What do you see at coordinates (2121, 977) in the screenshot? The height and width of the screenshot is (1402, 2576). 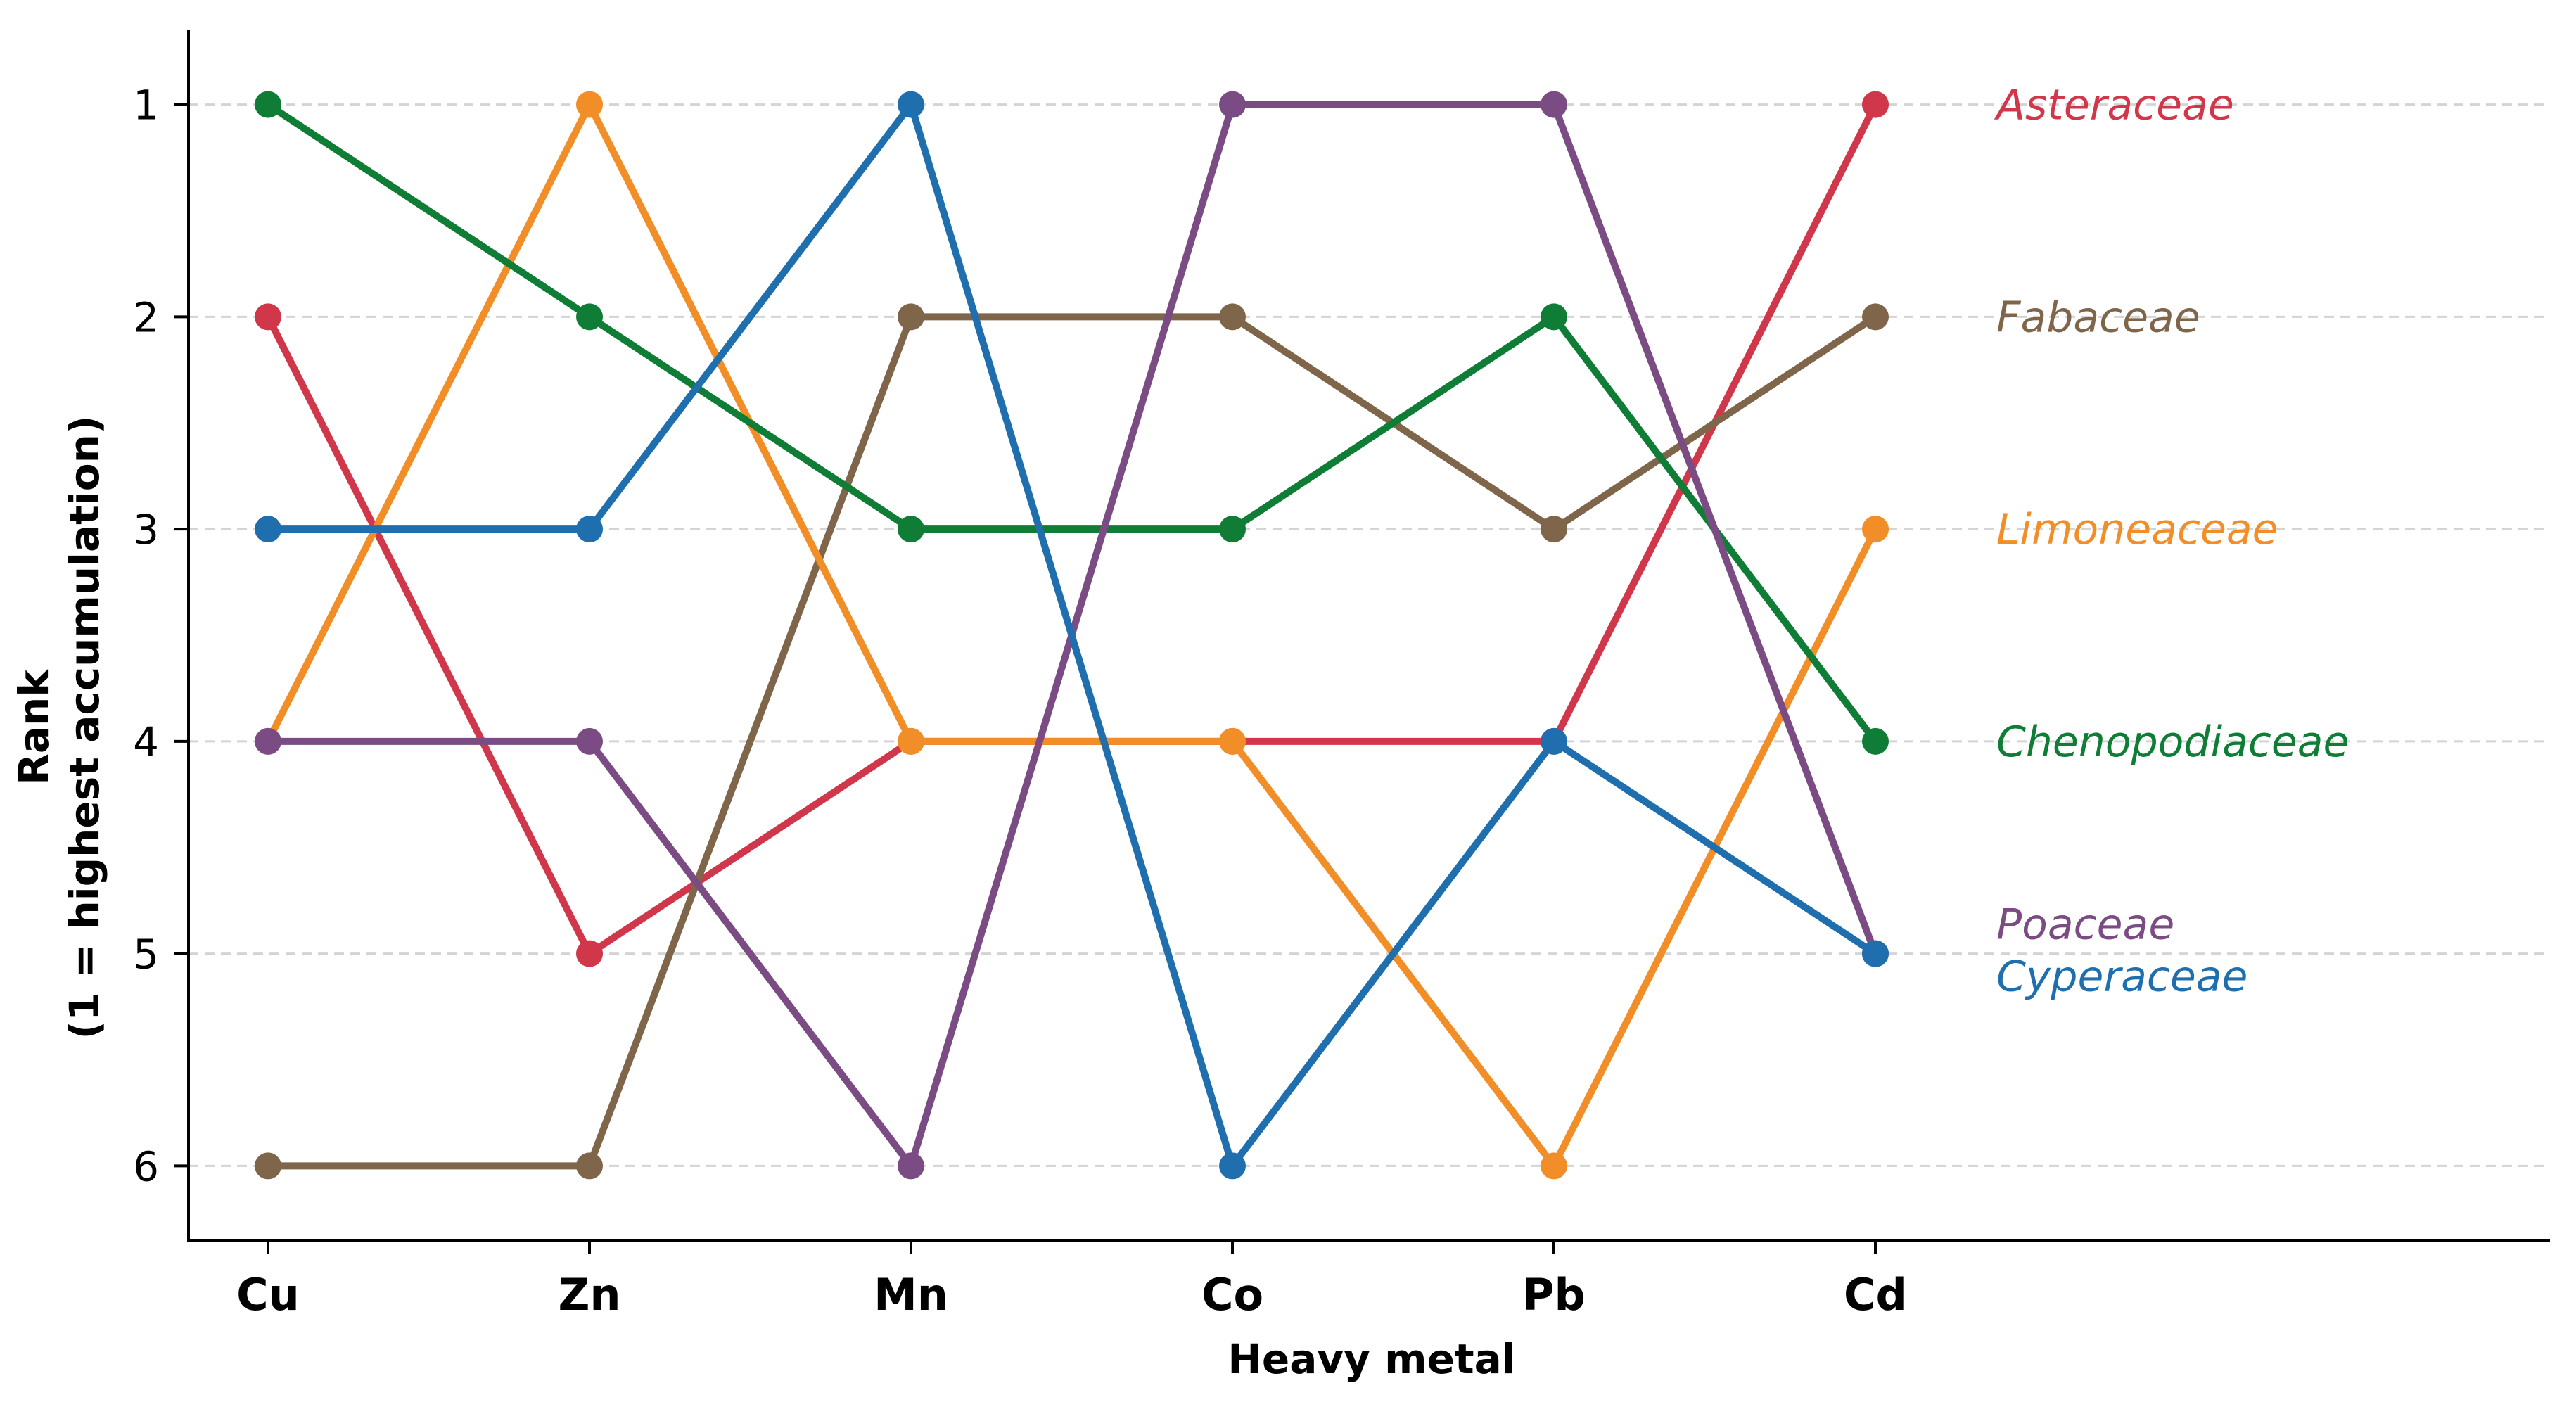 I see `series-label-cyperaceae: Cyperaceae` at bounding box center [2121, 977].